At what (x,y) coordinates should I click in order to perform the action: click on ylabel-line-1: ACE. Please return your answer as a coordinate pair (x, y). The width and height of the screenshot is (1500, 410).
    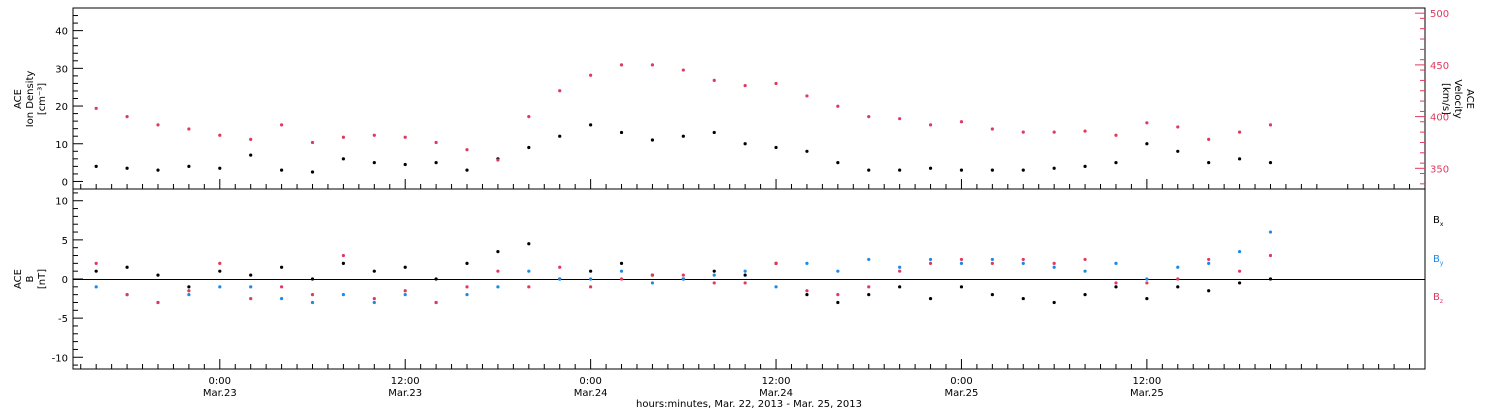
    Looking at the image, I should click on (18, 99).